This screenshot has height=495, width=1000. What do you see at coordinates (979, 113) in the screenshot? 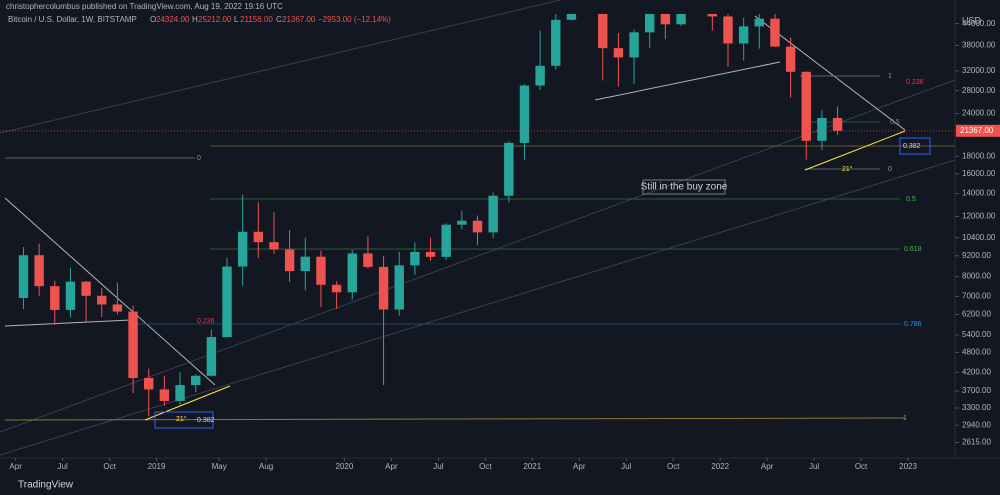
I see `y-tick-label: 24000.00` at bounding box center [979, 113].